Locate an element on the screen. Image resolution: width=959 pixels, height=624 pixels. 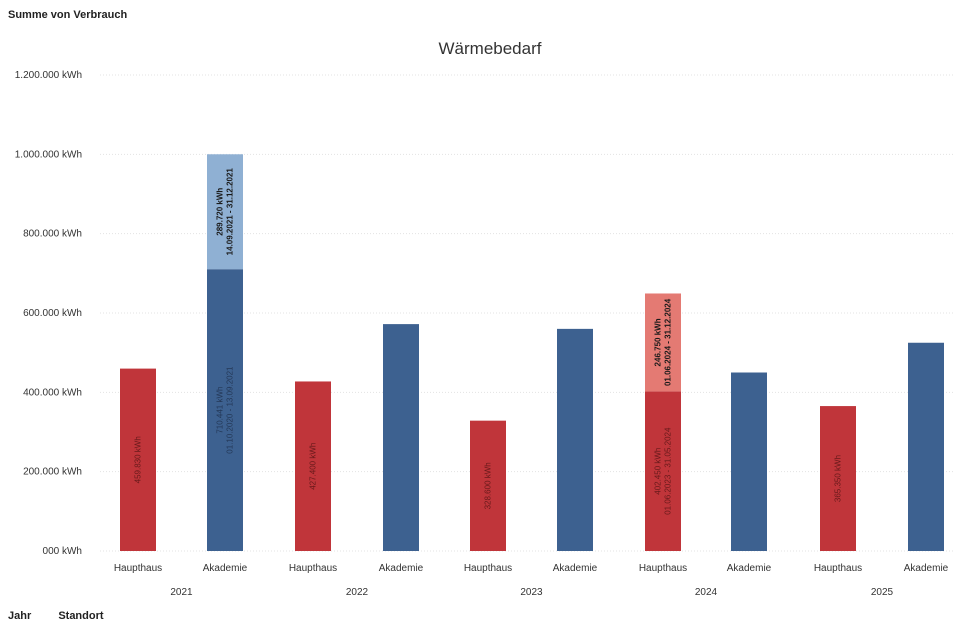
bar-data-label: 365.350 kWh is located at coordinates (838, 478).